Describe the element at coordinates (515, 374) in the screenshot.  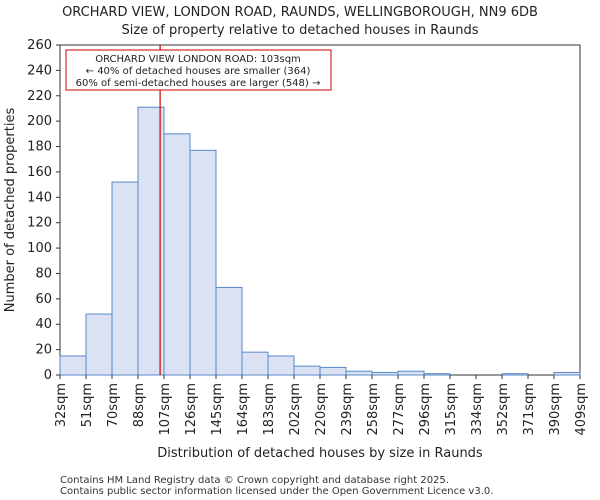
I see `bar-352sqm` at that location.